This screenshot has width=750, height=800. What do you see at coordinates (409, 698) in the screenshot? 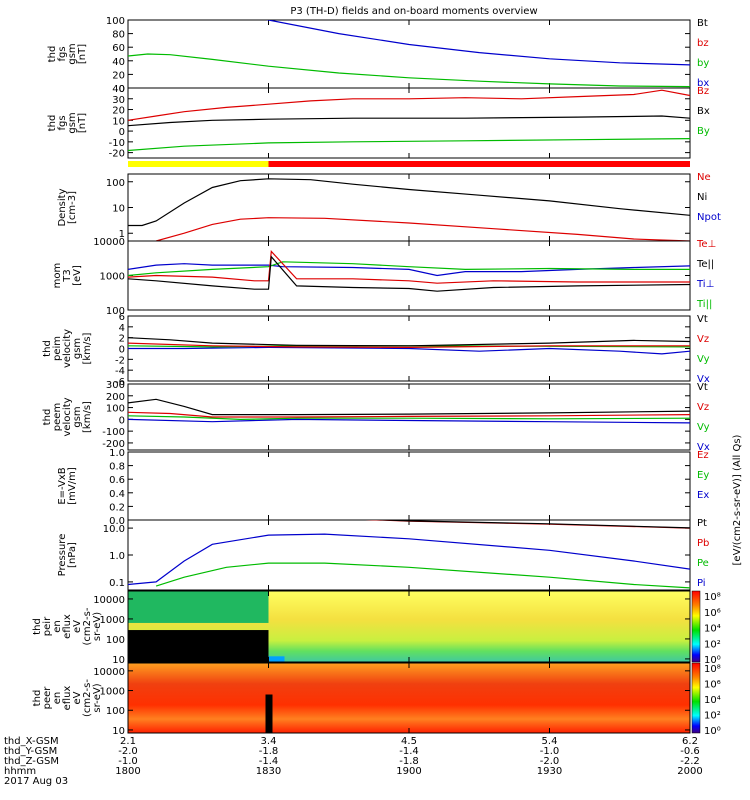
I see `electron-spectrogram` at bounding box center [409, 698].